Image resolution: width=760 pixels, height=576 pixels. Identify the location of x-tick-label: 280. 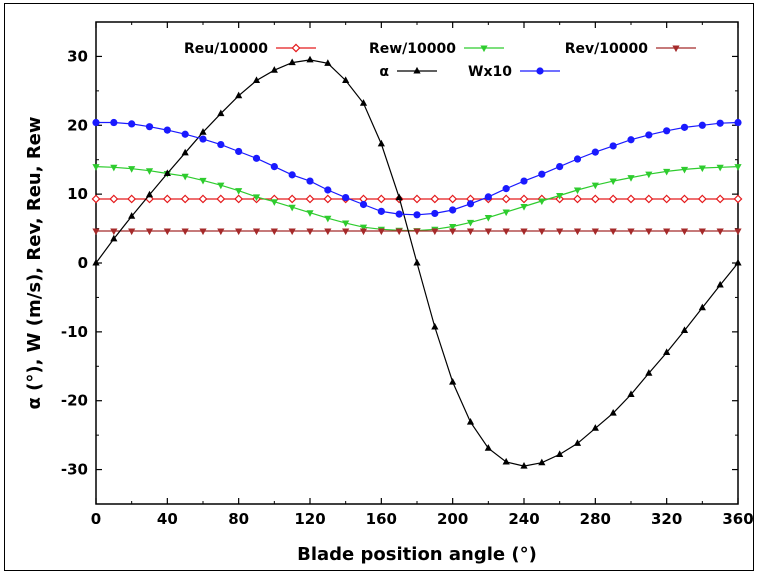
(595, 519).